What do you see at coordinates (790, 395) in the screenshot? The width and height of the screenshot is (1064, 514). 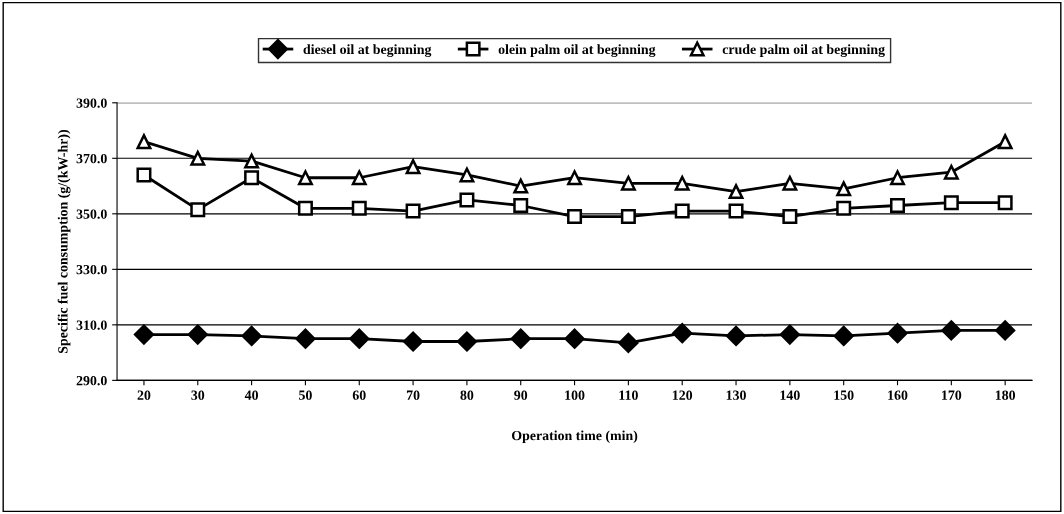 I see `x-tick-label: 140` at bounding box center [790, 395].